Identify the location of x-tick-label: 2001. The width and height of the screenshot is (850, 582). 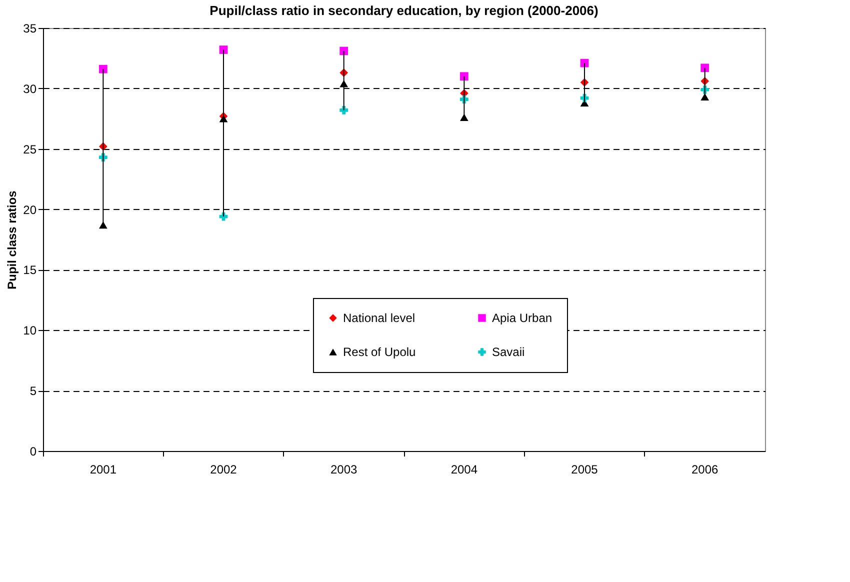
(103, 469).